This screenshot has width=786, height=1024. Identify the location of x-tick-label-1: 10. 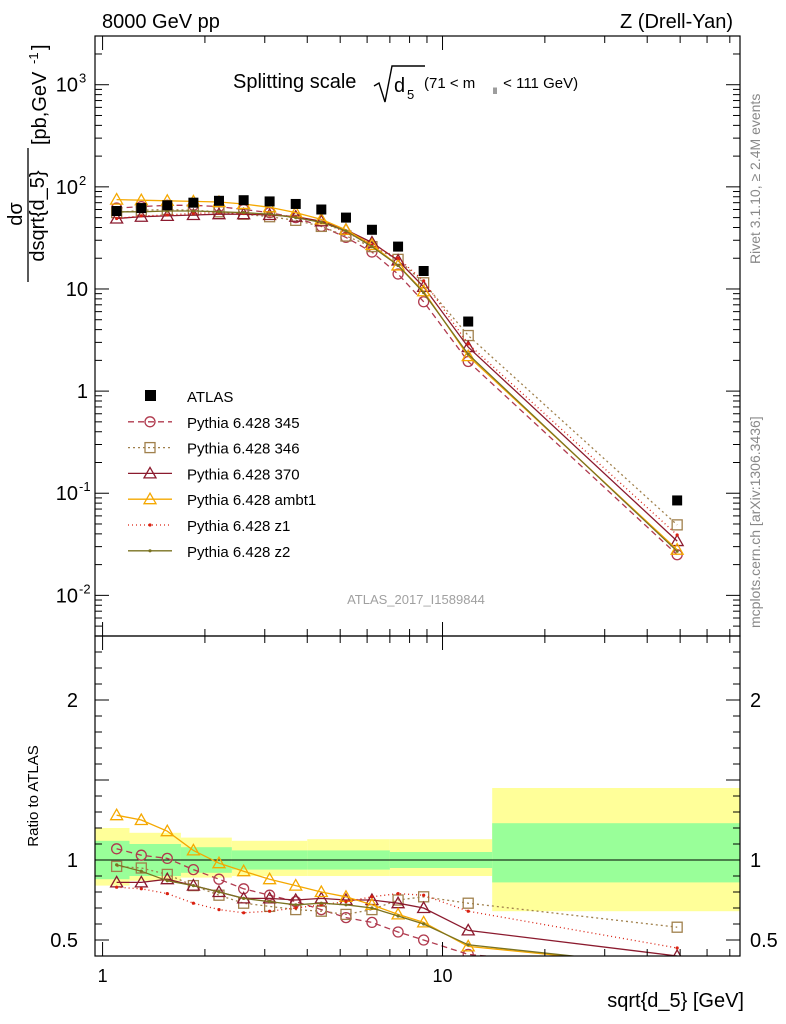
(443, 976).